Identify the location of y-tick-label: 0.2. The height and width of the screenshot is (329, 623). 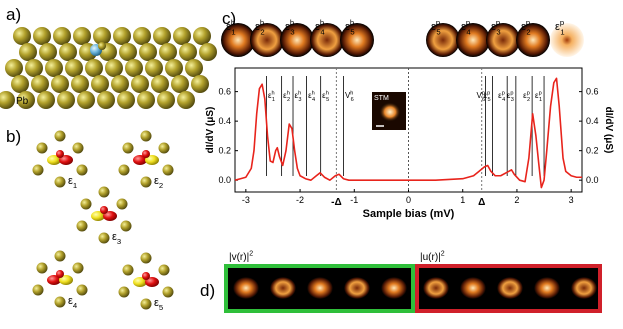
(224, 151).